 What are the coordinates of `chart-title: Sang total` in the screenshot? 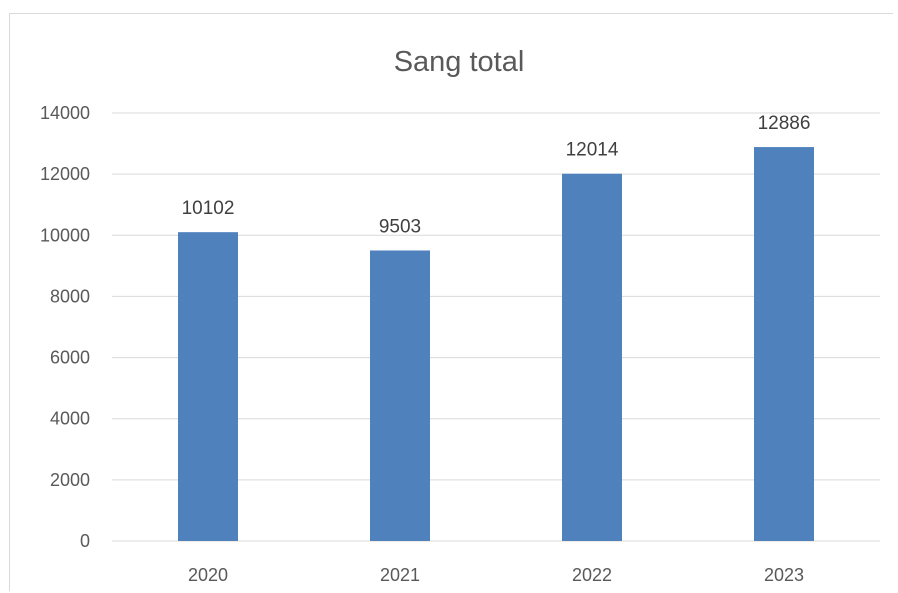 It's located at (459, 62).